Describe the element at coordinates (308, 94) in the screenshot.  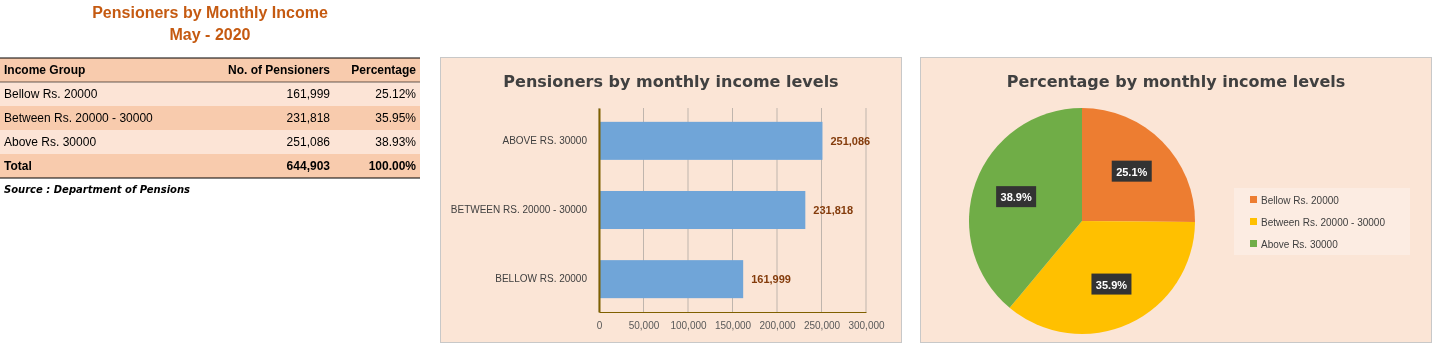
I see `text: 161,999` at that location.